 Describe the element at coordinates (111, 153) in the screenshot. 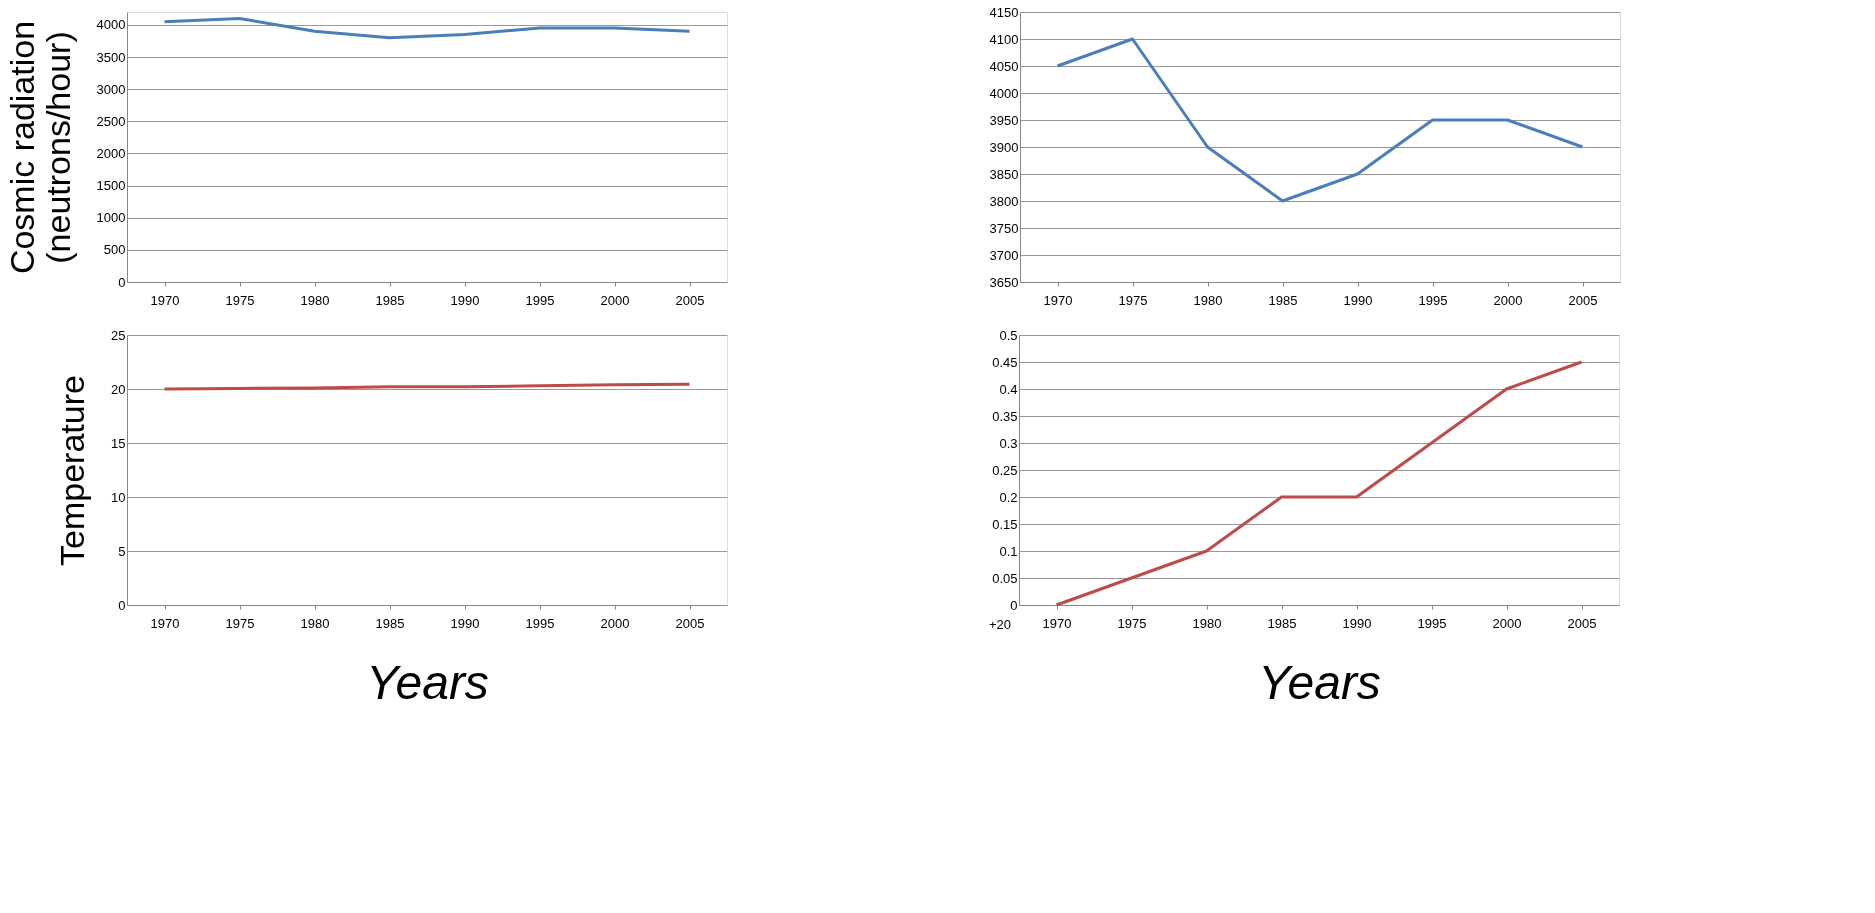

I see `y-tick-label: 2000` at that location.